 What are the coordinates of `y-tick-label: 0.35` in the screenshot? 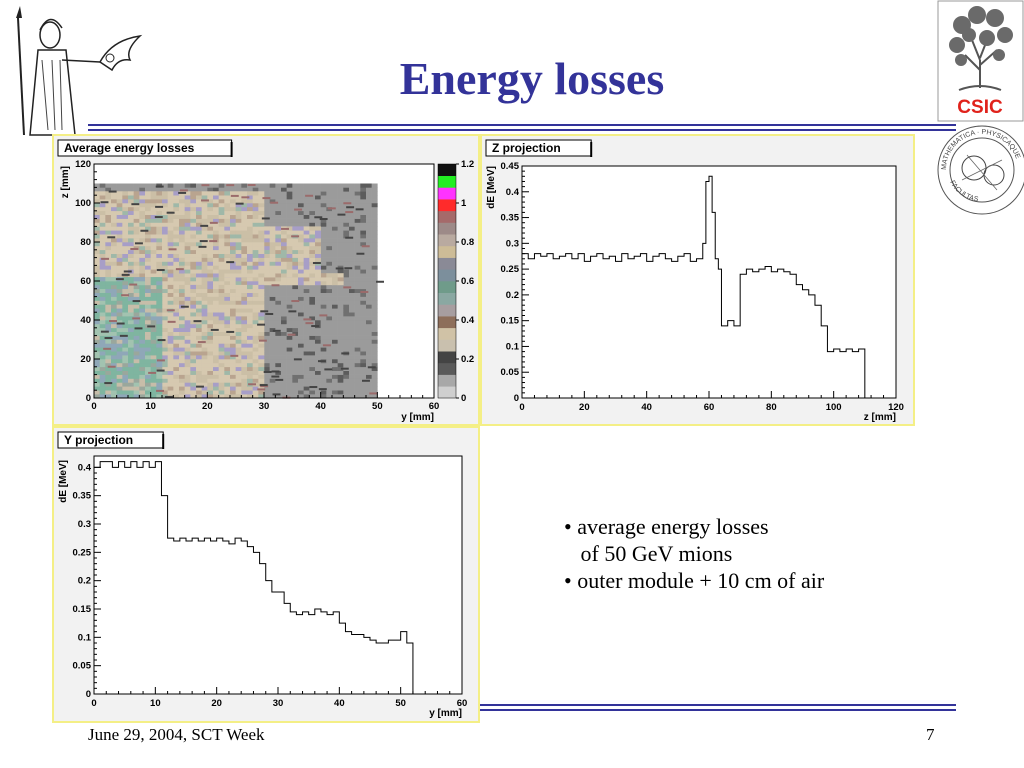 It's located at (82, 496).